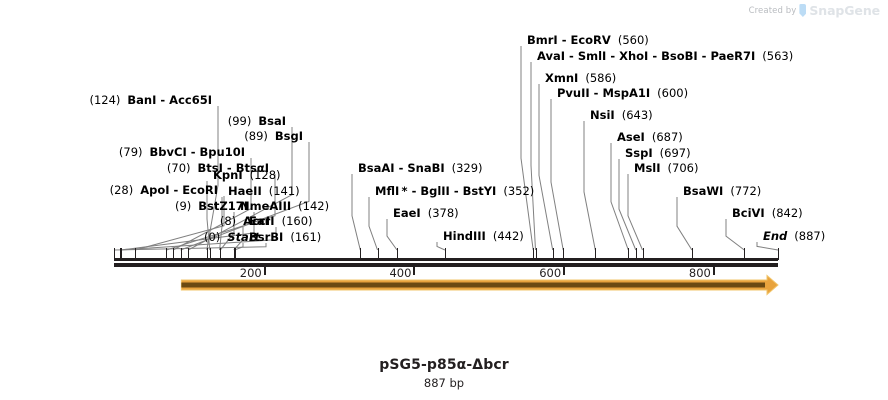  Describe the element at coordinates (168, 152) in the screenshot. I see `enzyme-name: BbvCI` at that location.